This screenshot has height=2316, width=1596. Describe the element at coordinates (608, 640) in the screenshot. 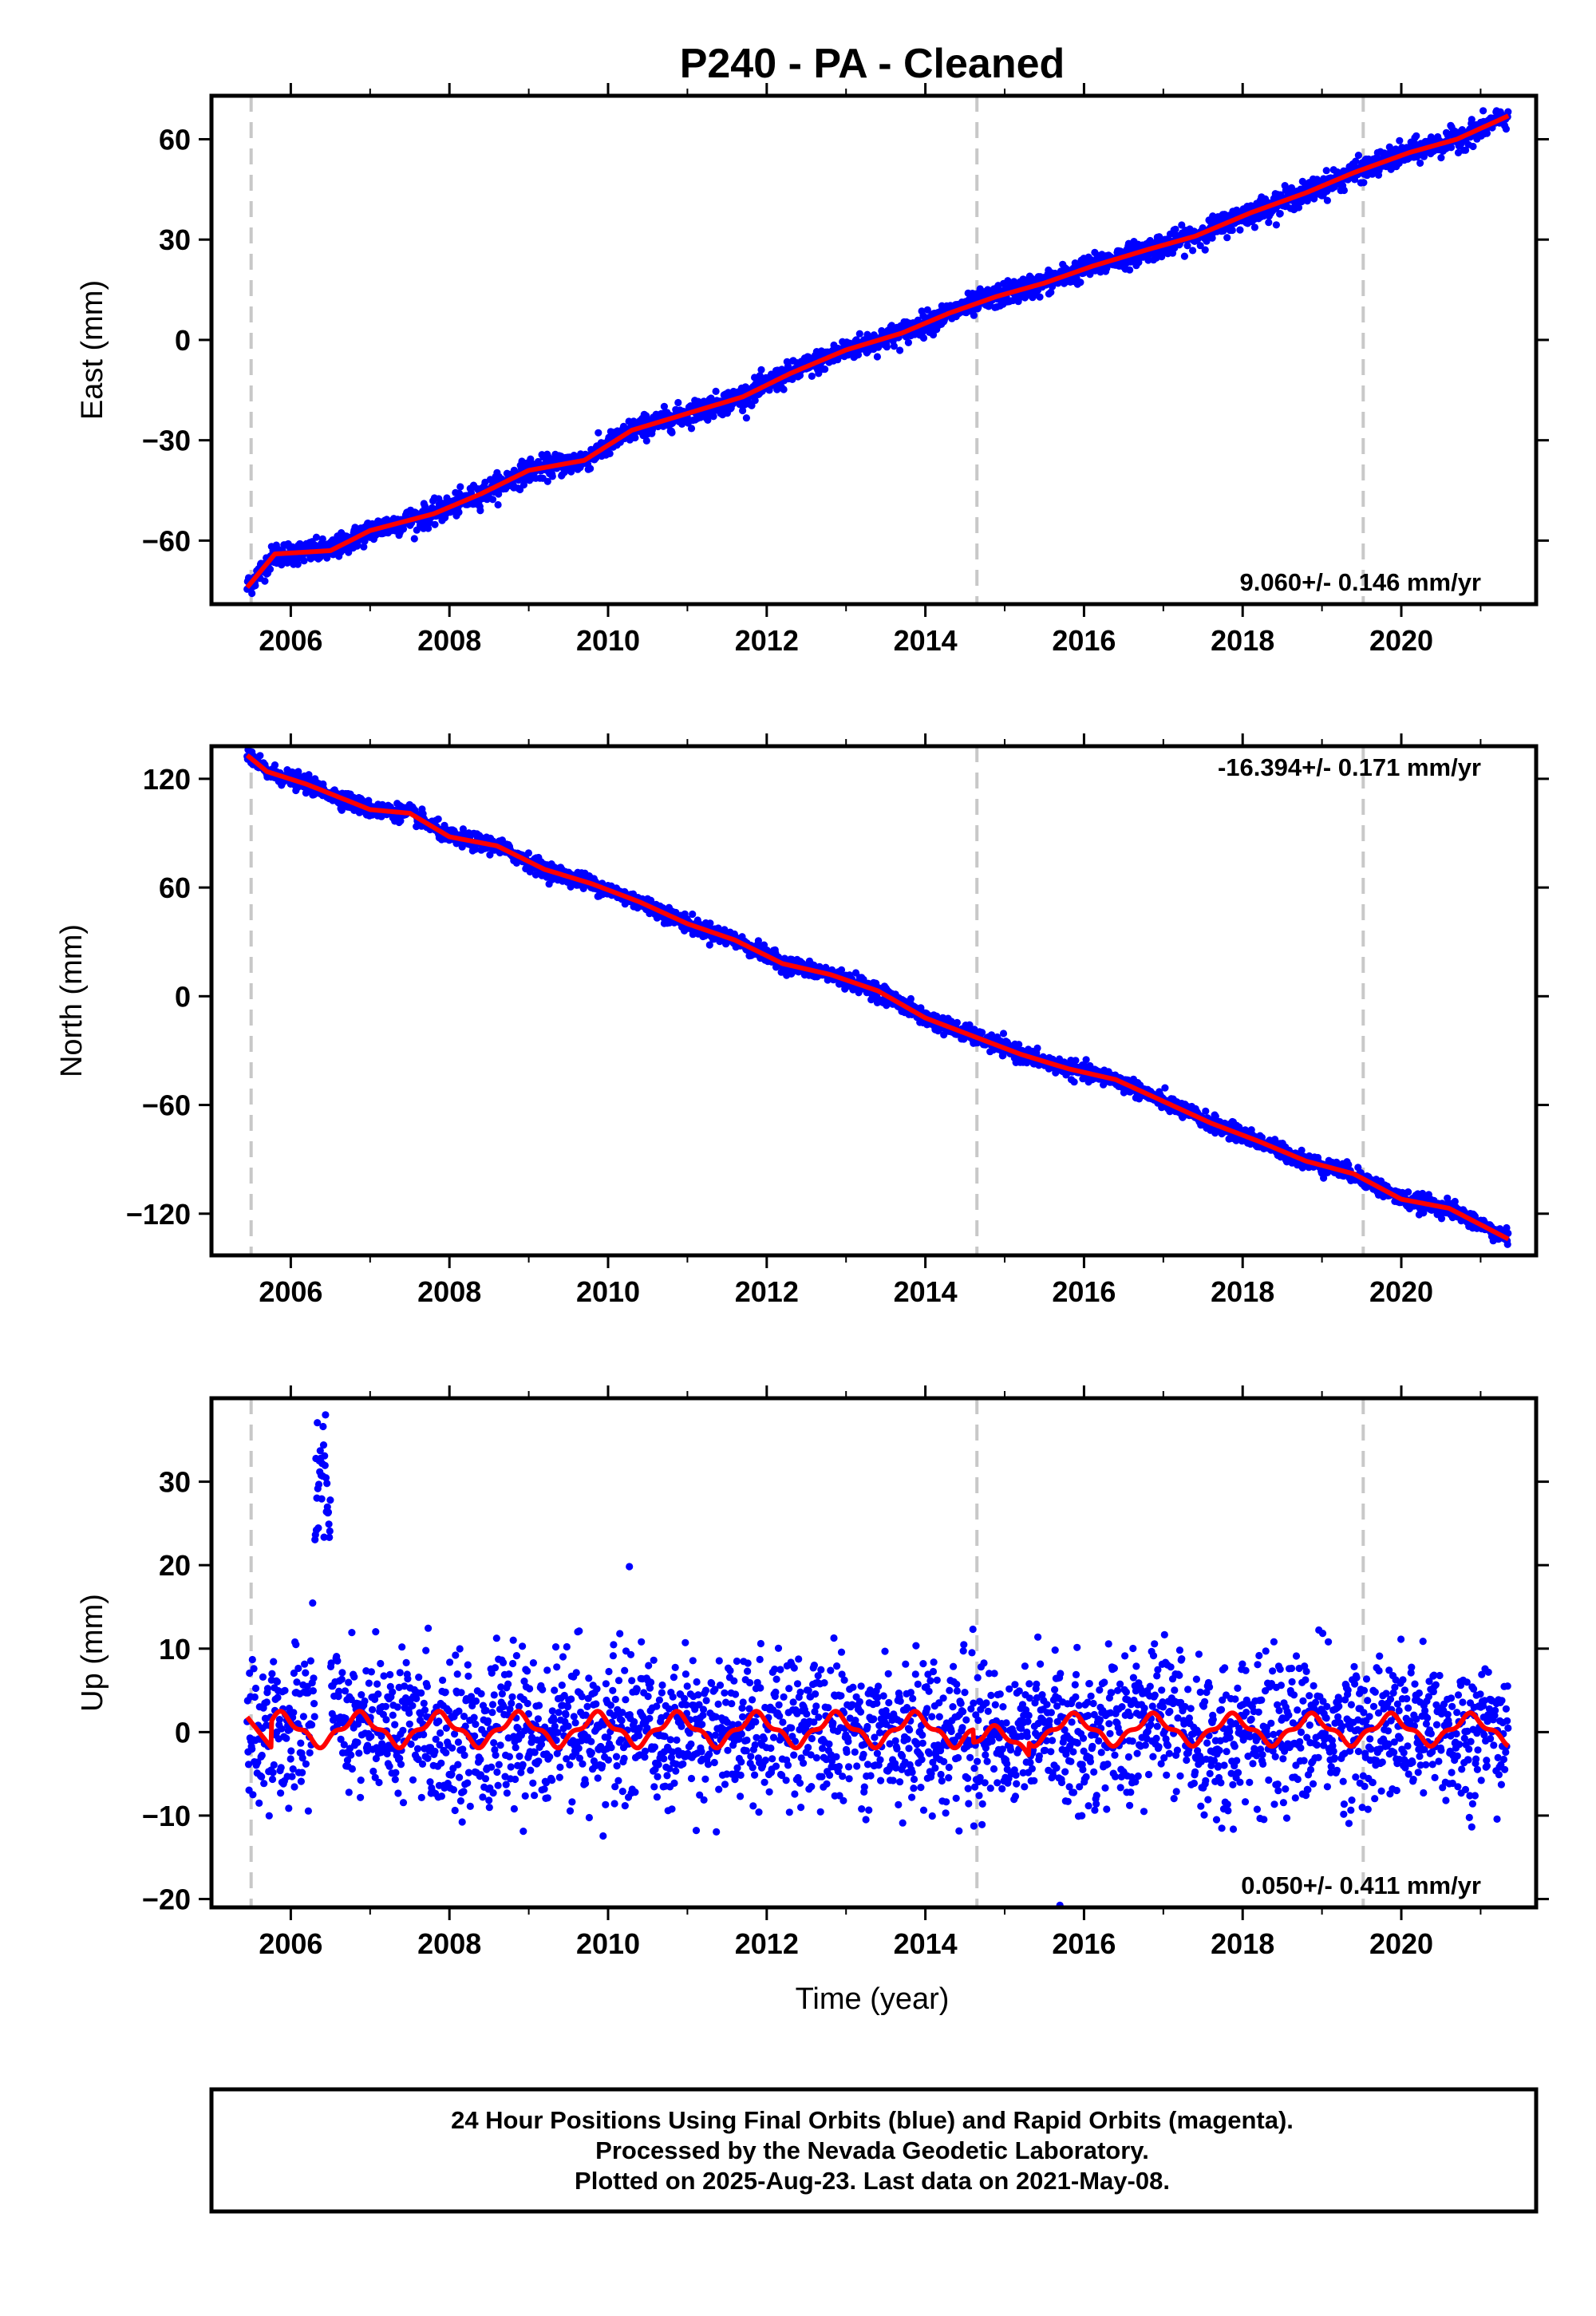

I see `x-tick-label: 2010` at that location.